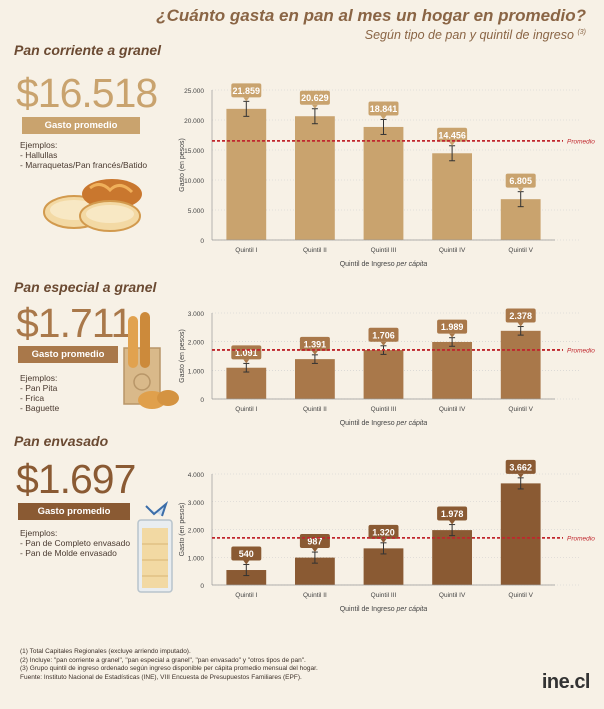  What do you see at coordinates (92, 205) in the screenshot?
I see `bread-rolls-icon` at bounding box center [92, 205].